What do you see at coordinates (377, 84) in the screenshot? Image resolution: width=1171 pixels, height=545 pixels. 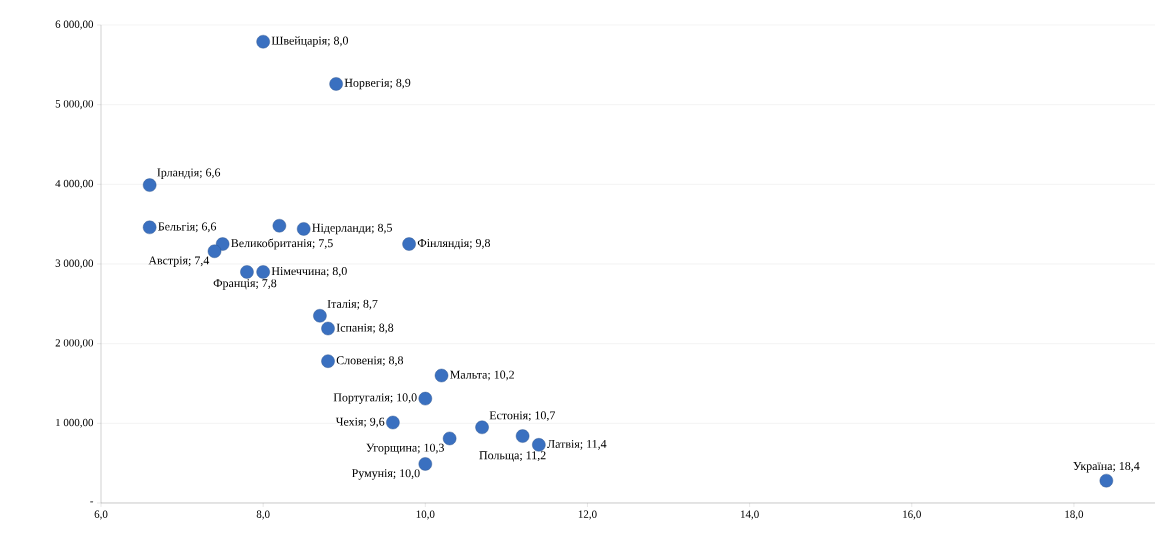 I see `annotation: Норвегія; 8,9` at bounding box center [377, 84].